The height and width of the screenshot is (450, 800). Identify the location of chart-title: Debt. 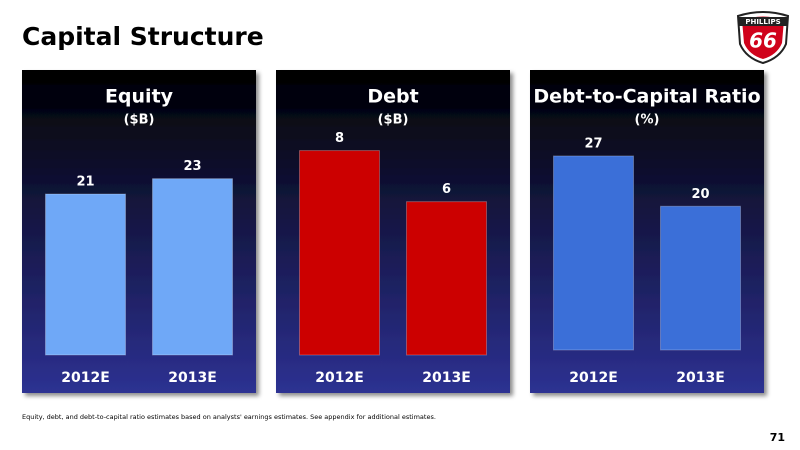
(392, 97).